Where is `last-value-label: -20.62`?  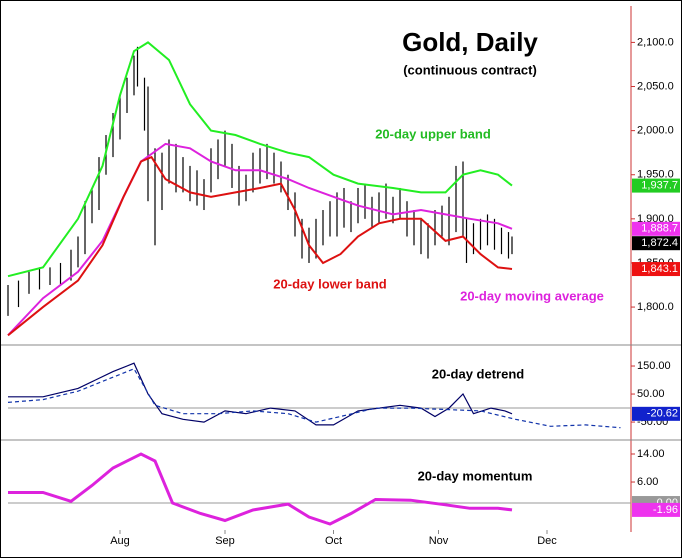
last-value-label: -20.62 is located at coordinates (662, 414).